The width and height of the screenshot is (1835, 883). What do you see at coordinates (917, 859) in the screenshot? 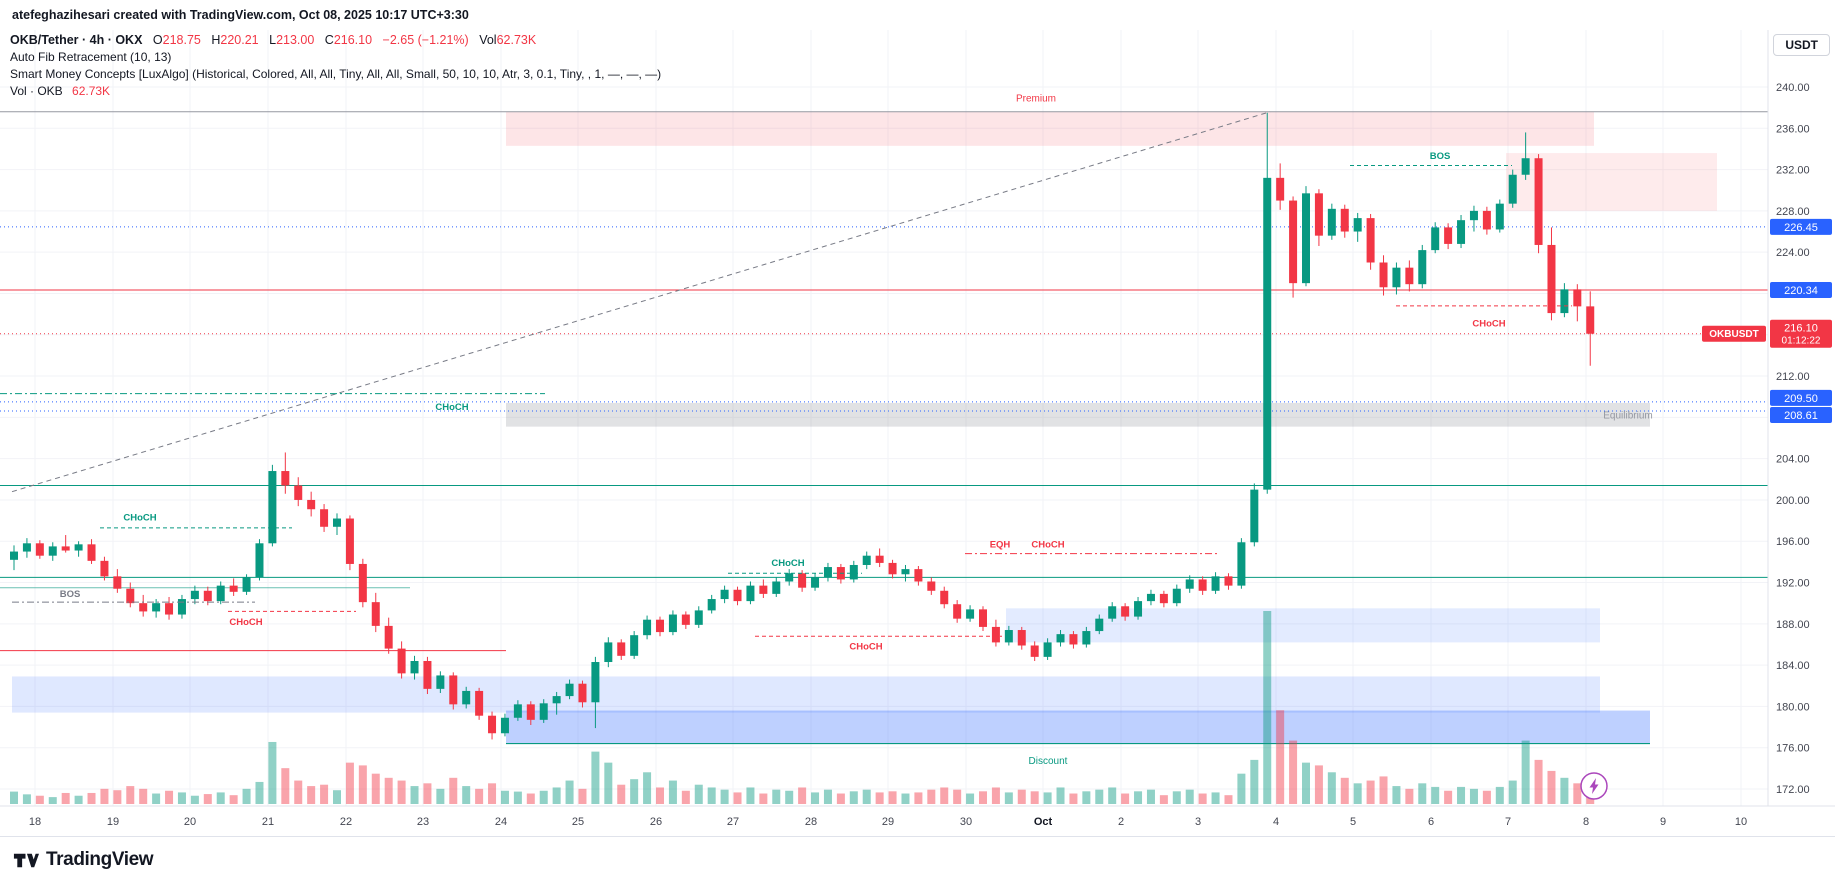
I see `footer-bar: TradingView` at bounding box center [917, 859].